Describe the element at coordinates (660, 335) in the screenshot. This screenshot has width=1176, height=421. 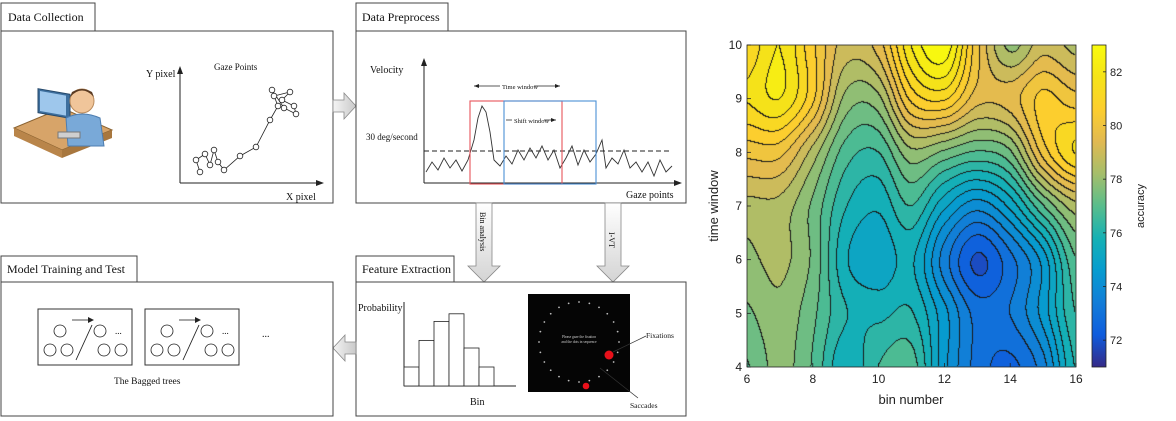
I see `fixations-label: Fixations` at that location.